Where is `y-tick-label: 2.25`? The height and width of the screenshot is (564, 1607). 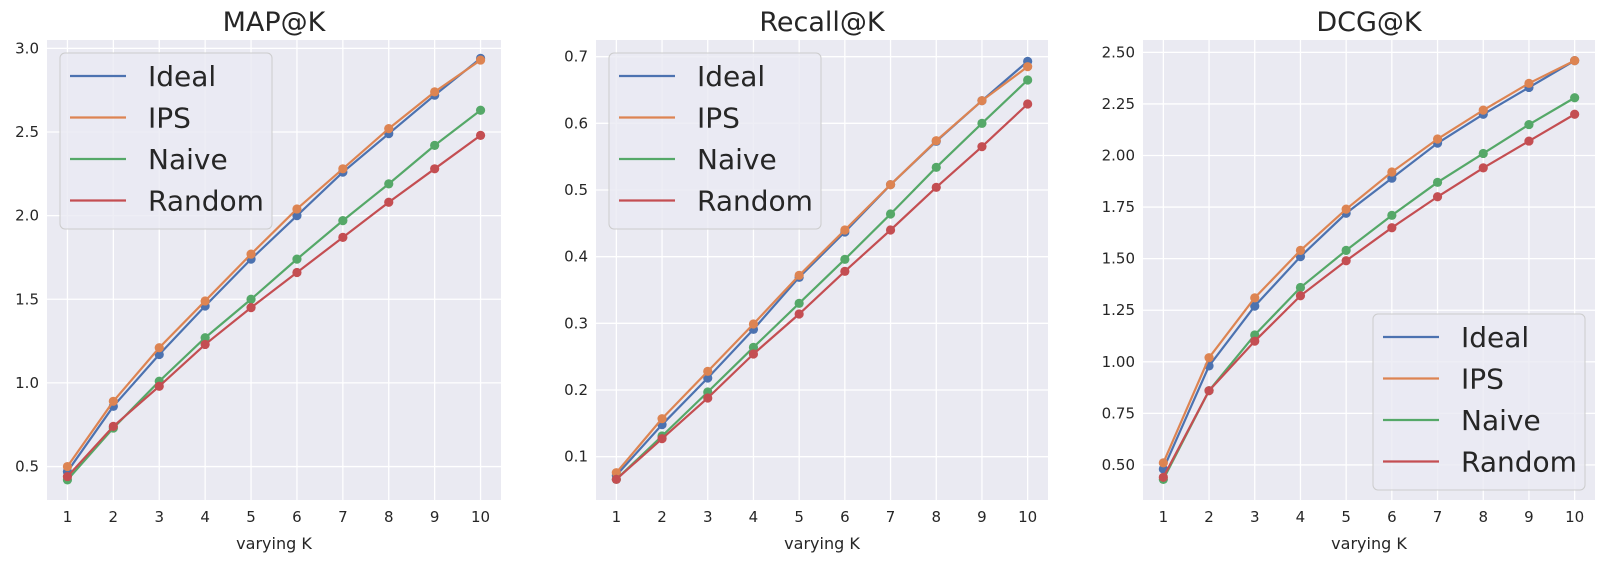 y-tick-label: 2.25 is located at coordinates (1118, 104).